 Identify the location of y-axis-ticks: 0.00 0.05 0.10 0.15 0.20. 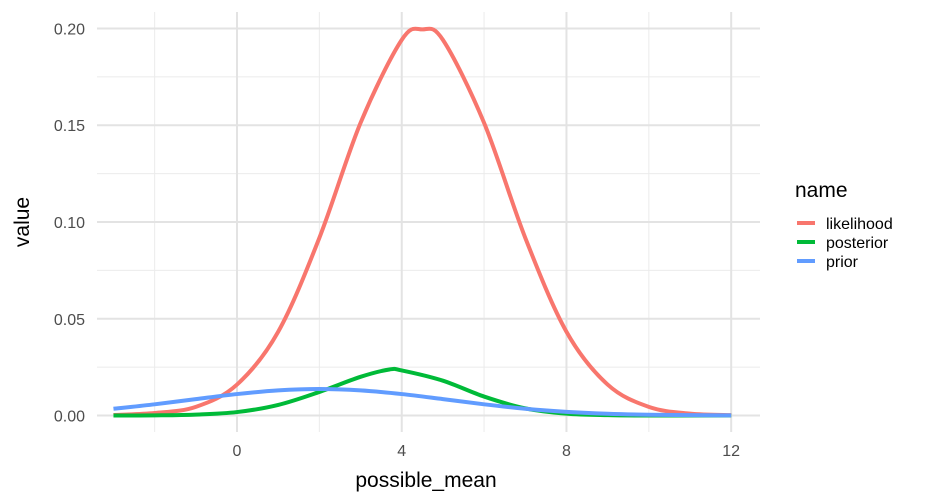
(69, 223).